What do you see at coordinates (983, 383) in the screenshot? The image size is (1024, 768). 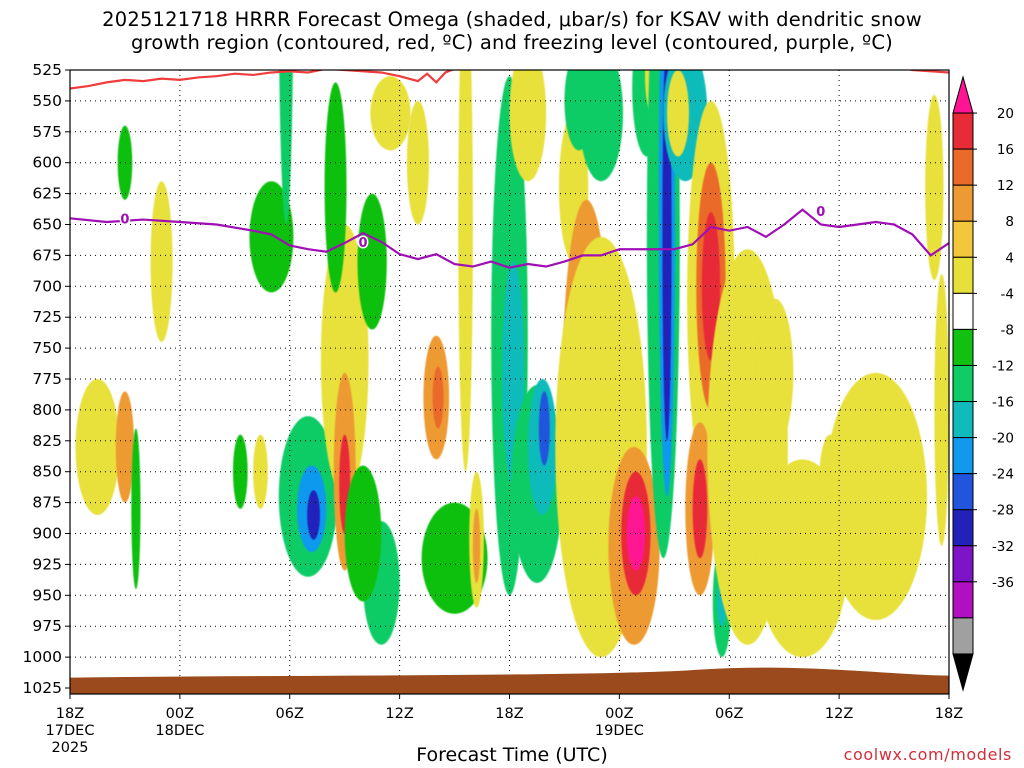 I see `colorbar: 20 16 12 8 4 -4 -8 -12 -16 -20 -24 -28 -32 -36` at bounding box center [983, 383].